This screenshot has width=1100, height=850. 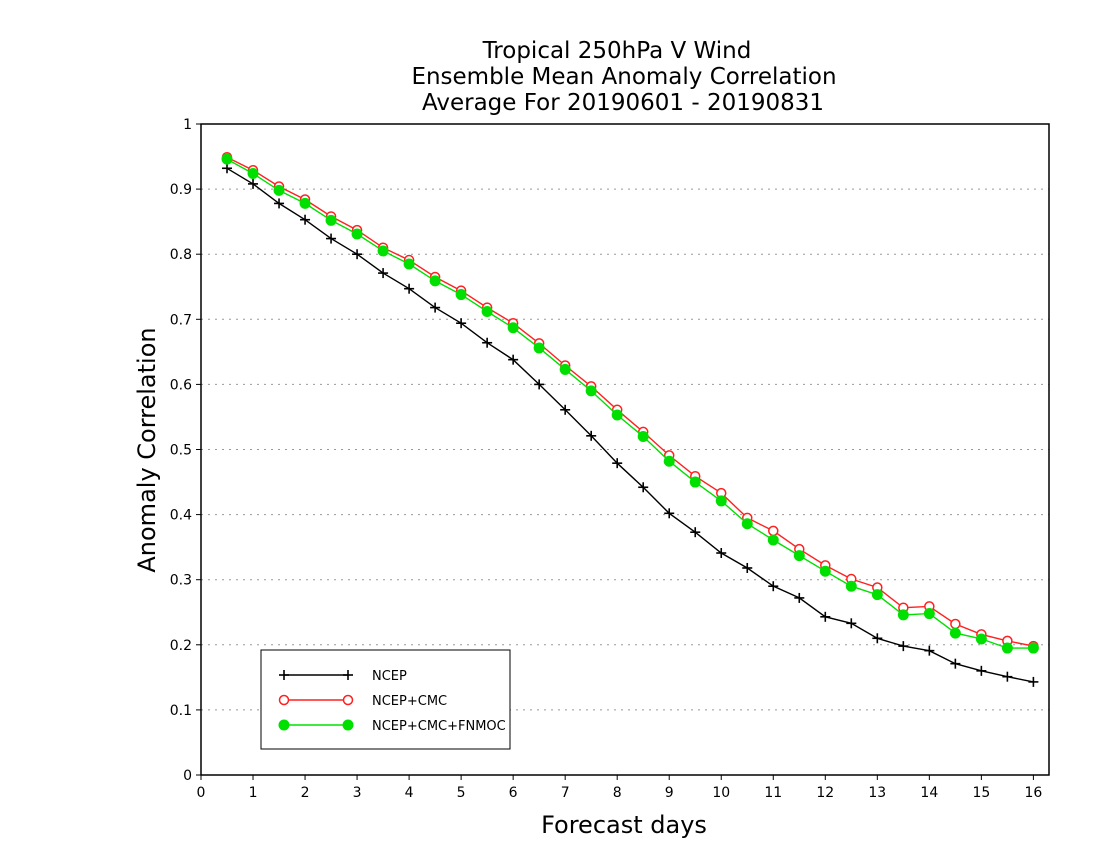 I want to click on chart-title-line-1: Tropical 250hPa V Wind, so click(x=617, y=51).